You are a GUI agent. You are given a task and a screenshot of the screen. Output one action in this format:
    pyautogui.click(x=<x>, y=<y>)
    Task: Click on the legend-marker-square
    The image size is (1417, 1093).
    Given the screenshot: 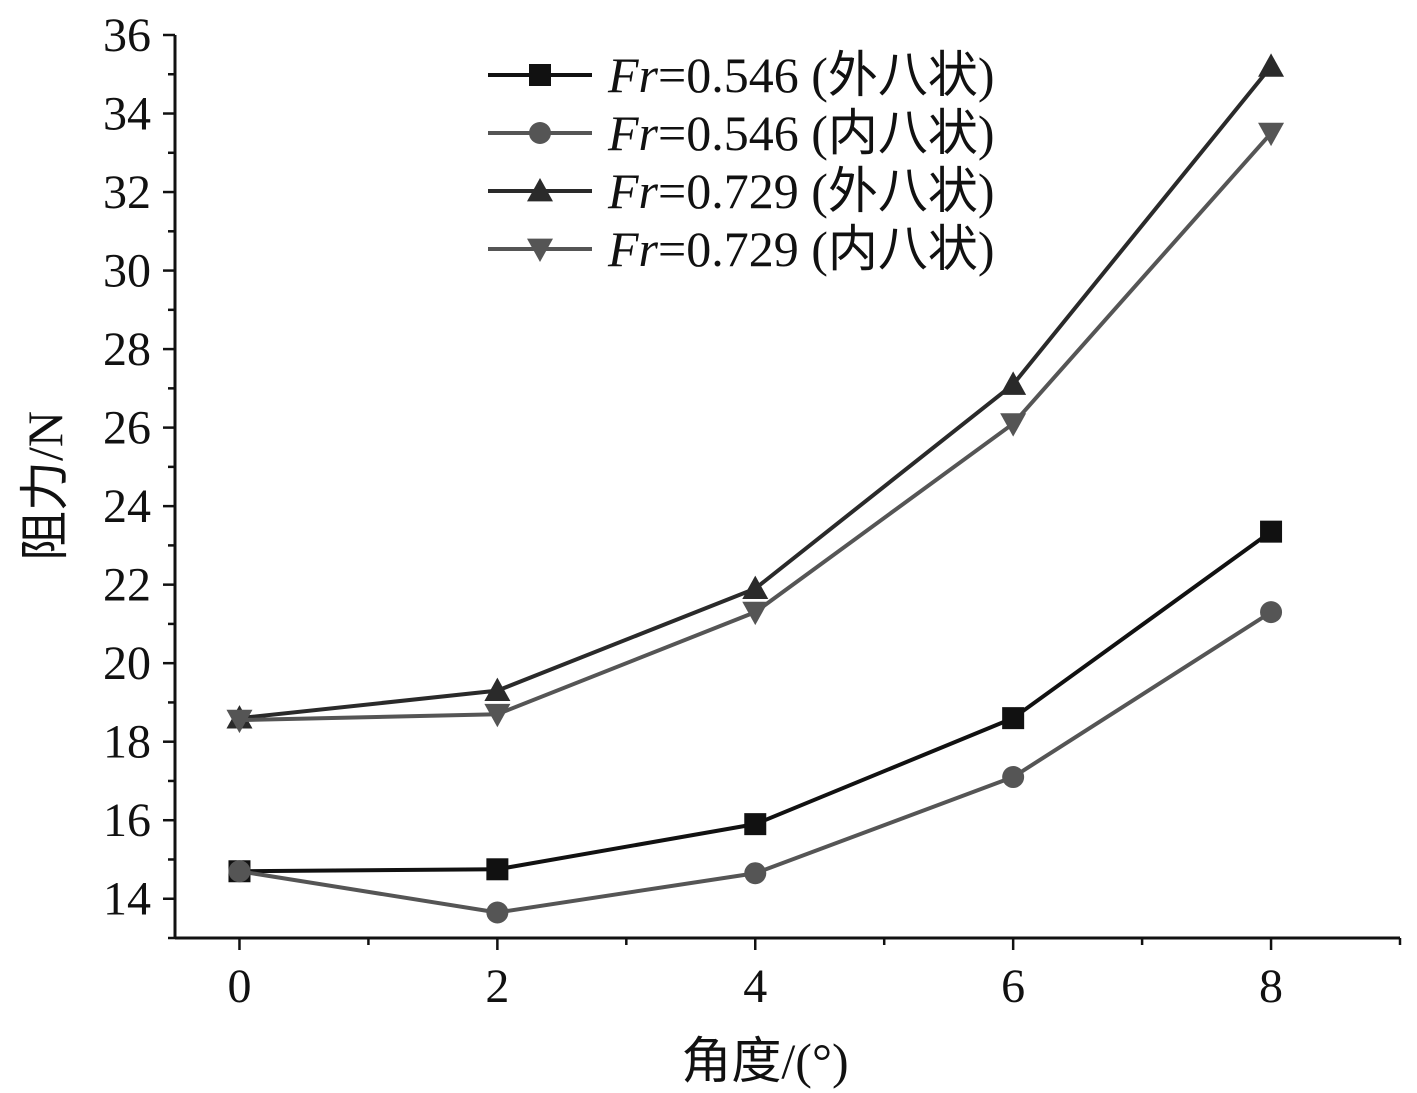 What is the action you would take?
    pyautogui.click(x=540, y=75)
    